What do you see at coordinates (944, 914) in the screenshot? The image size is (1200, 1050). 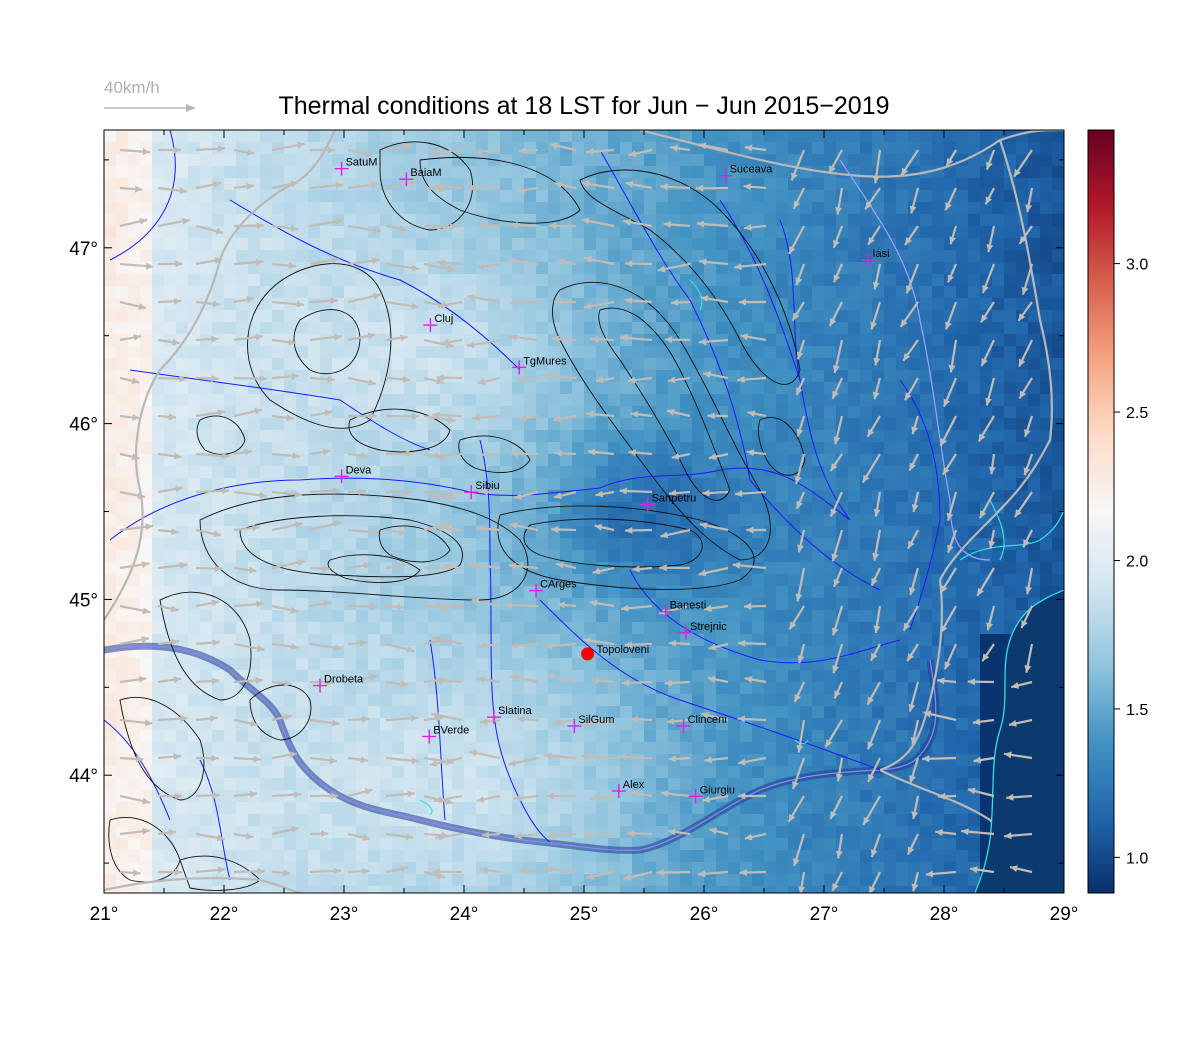 I see `lon-tick-label: 28°` at bounding box center [944, 914].